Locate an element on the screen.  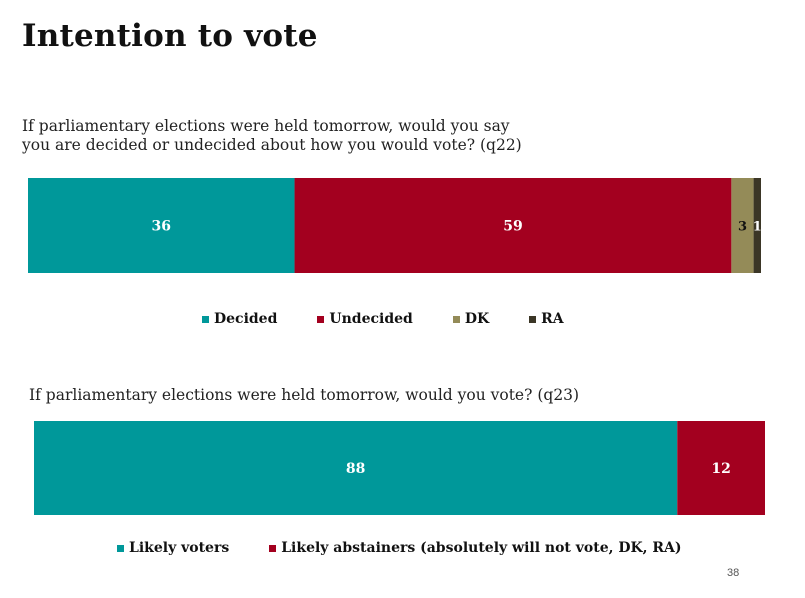
chart1-label-dk: 3 is located at coordinates (742, 227).